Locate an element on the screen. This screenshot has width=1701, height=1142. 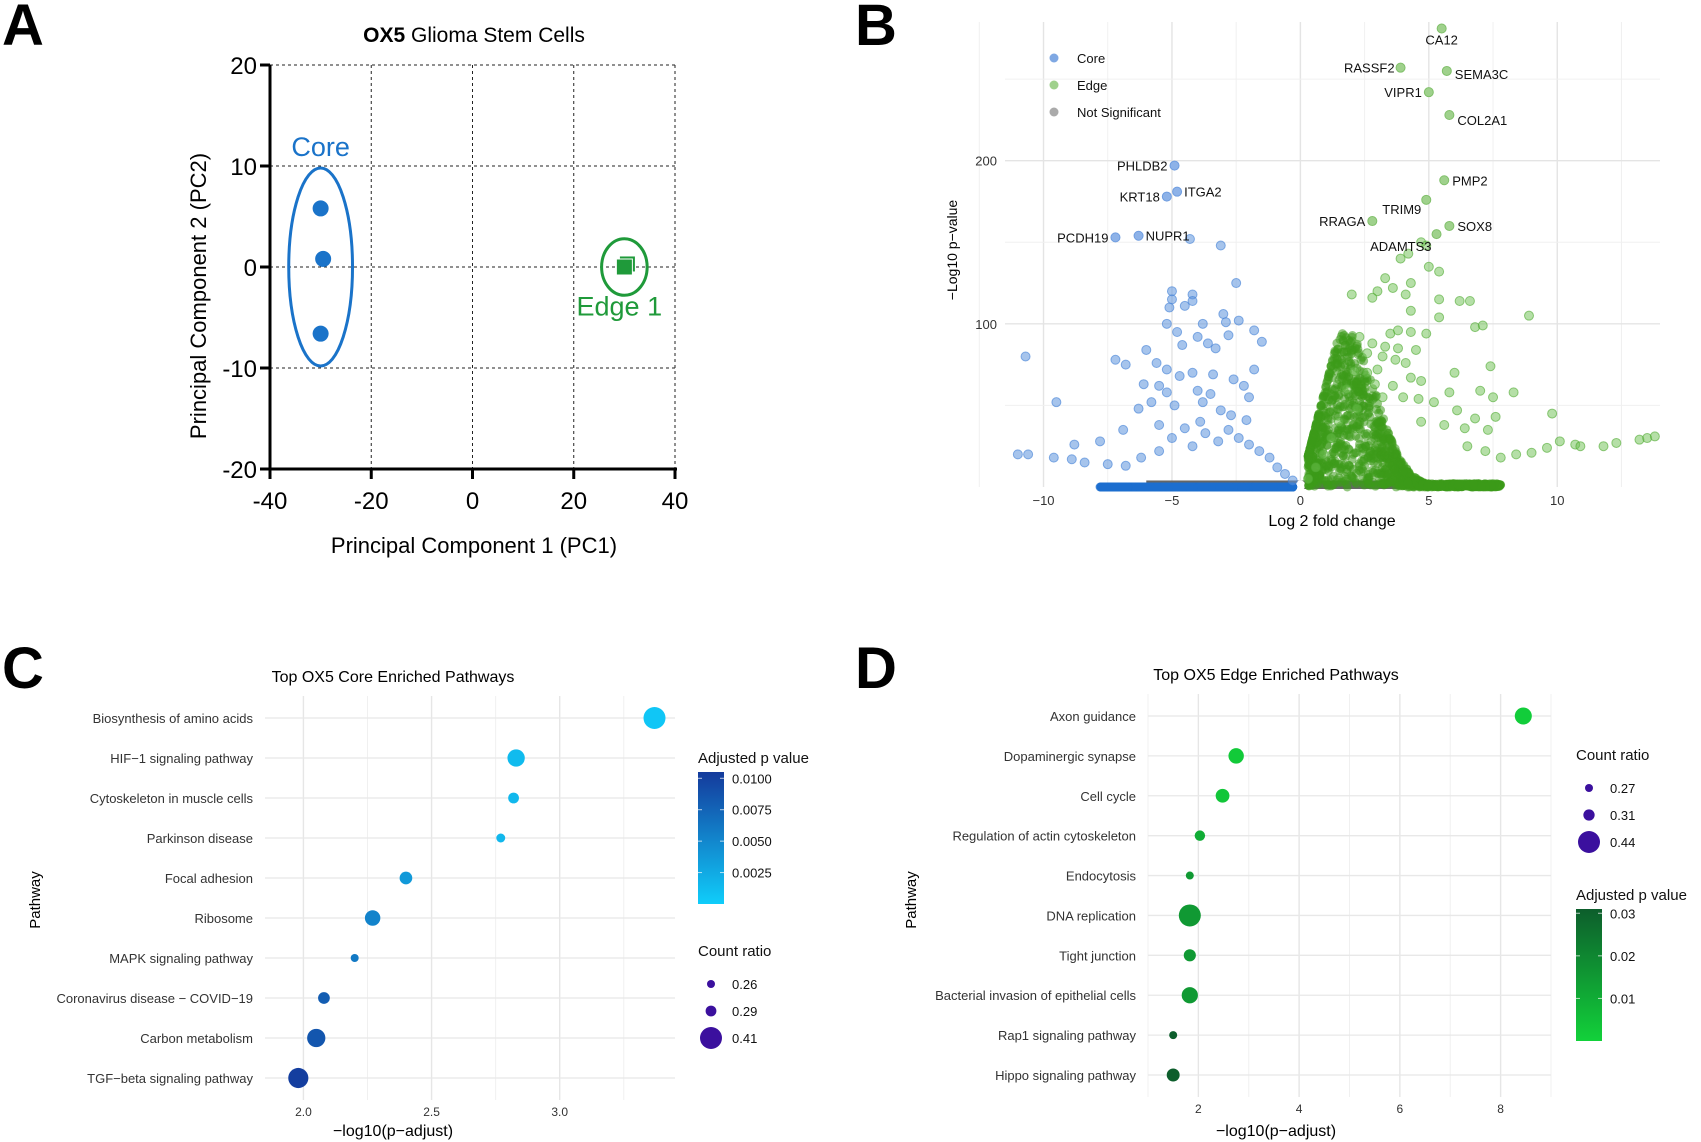
cluster-ellipse-edge is located at coordinates (624, 267).